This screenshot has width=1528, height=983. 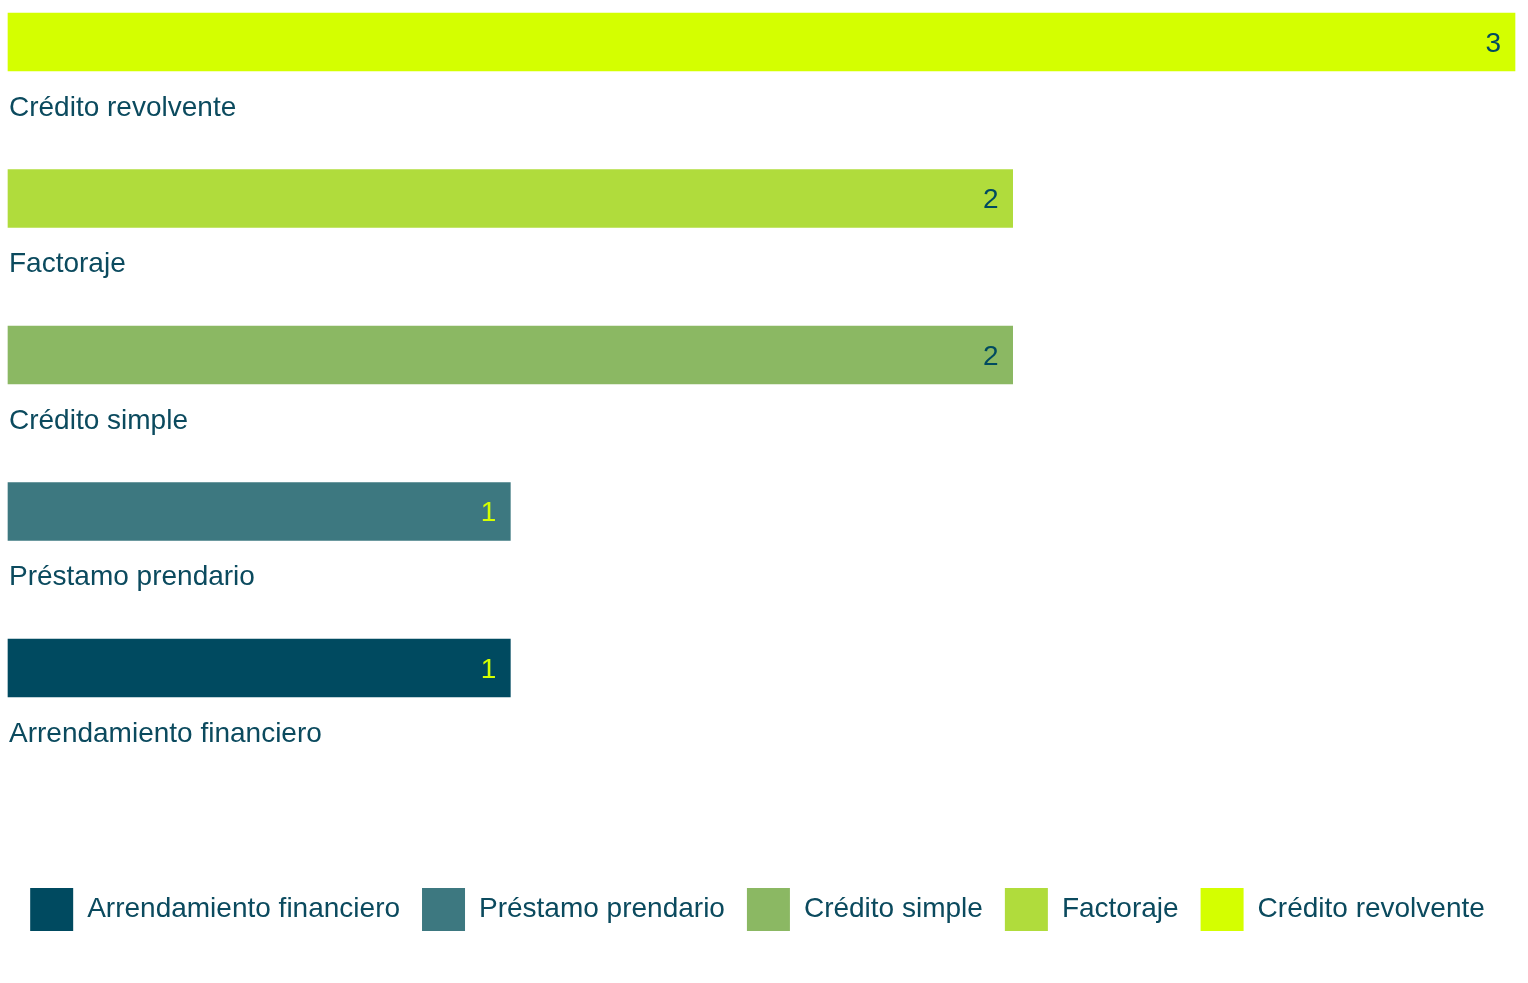 I want to click on y-tick-label: Crédito simple, so click(x=98, y=419).